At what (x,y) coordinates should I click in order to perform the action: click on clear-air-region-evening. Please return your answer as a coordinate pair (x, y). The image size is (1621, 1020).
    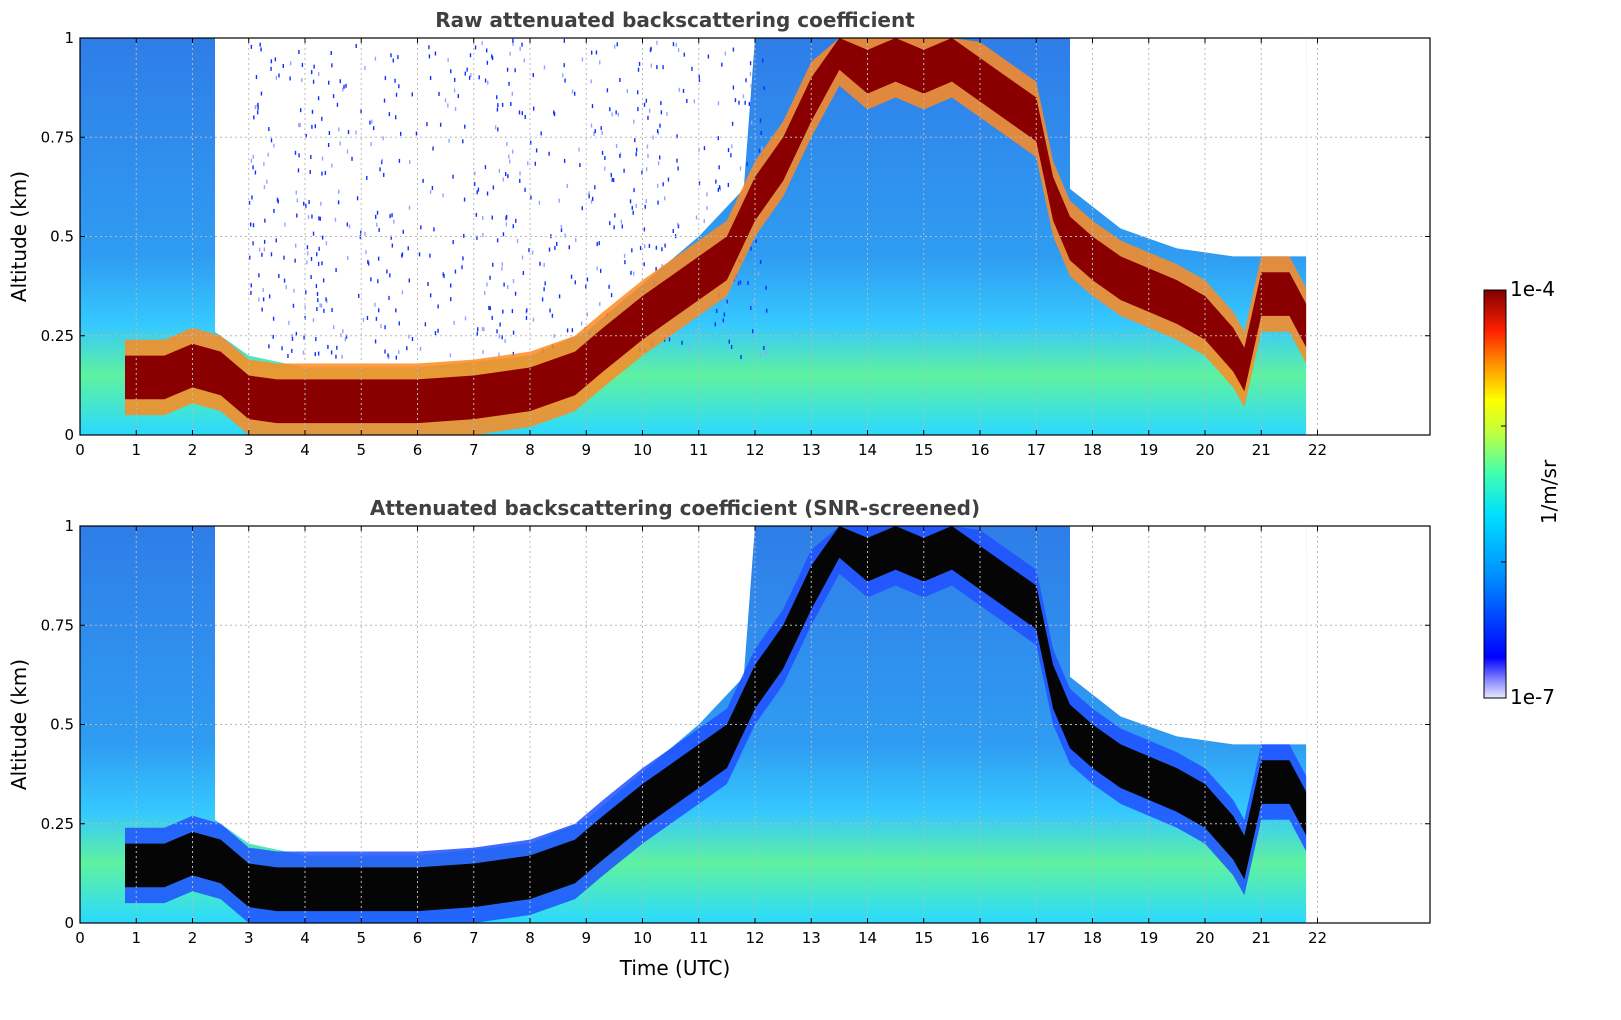
    Looking at the image, I should click on (1188, 147).